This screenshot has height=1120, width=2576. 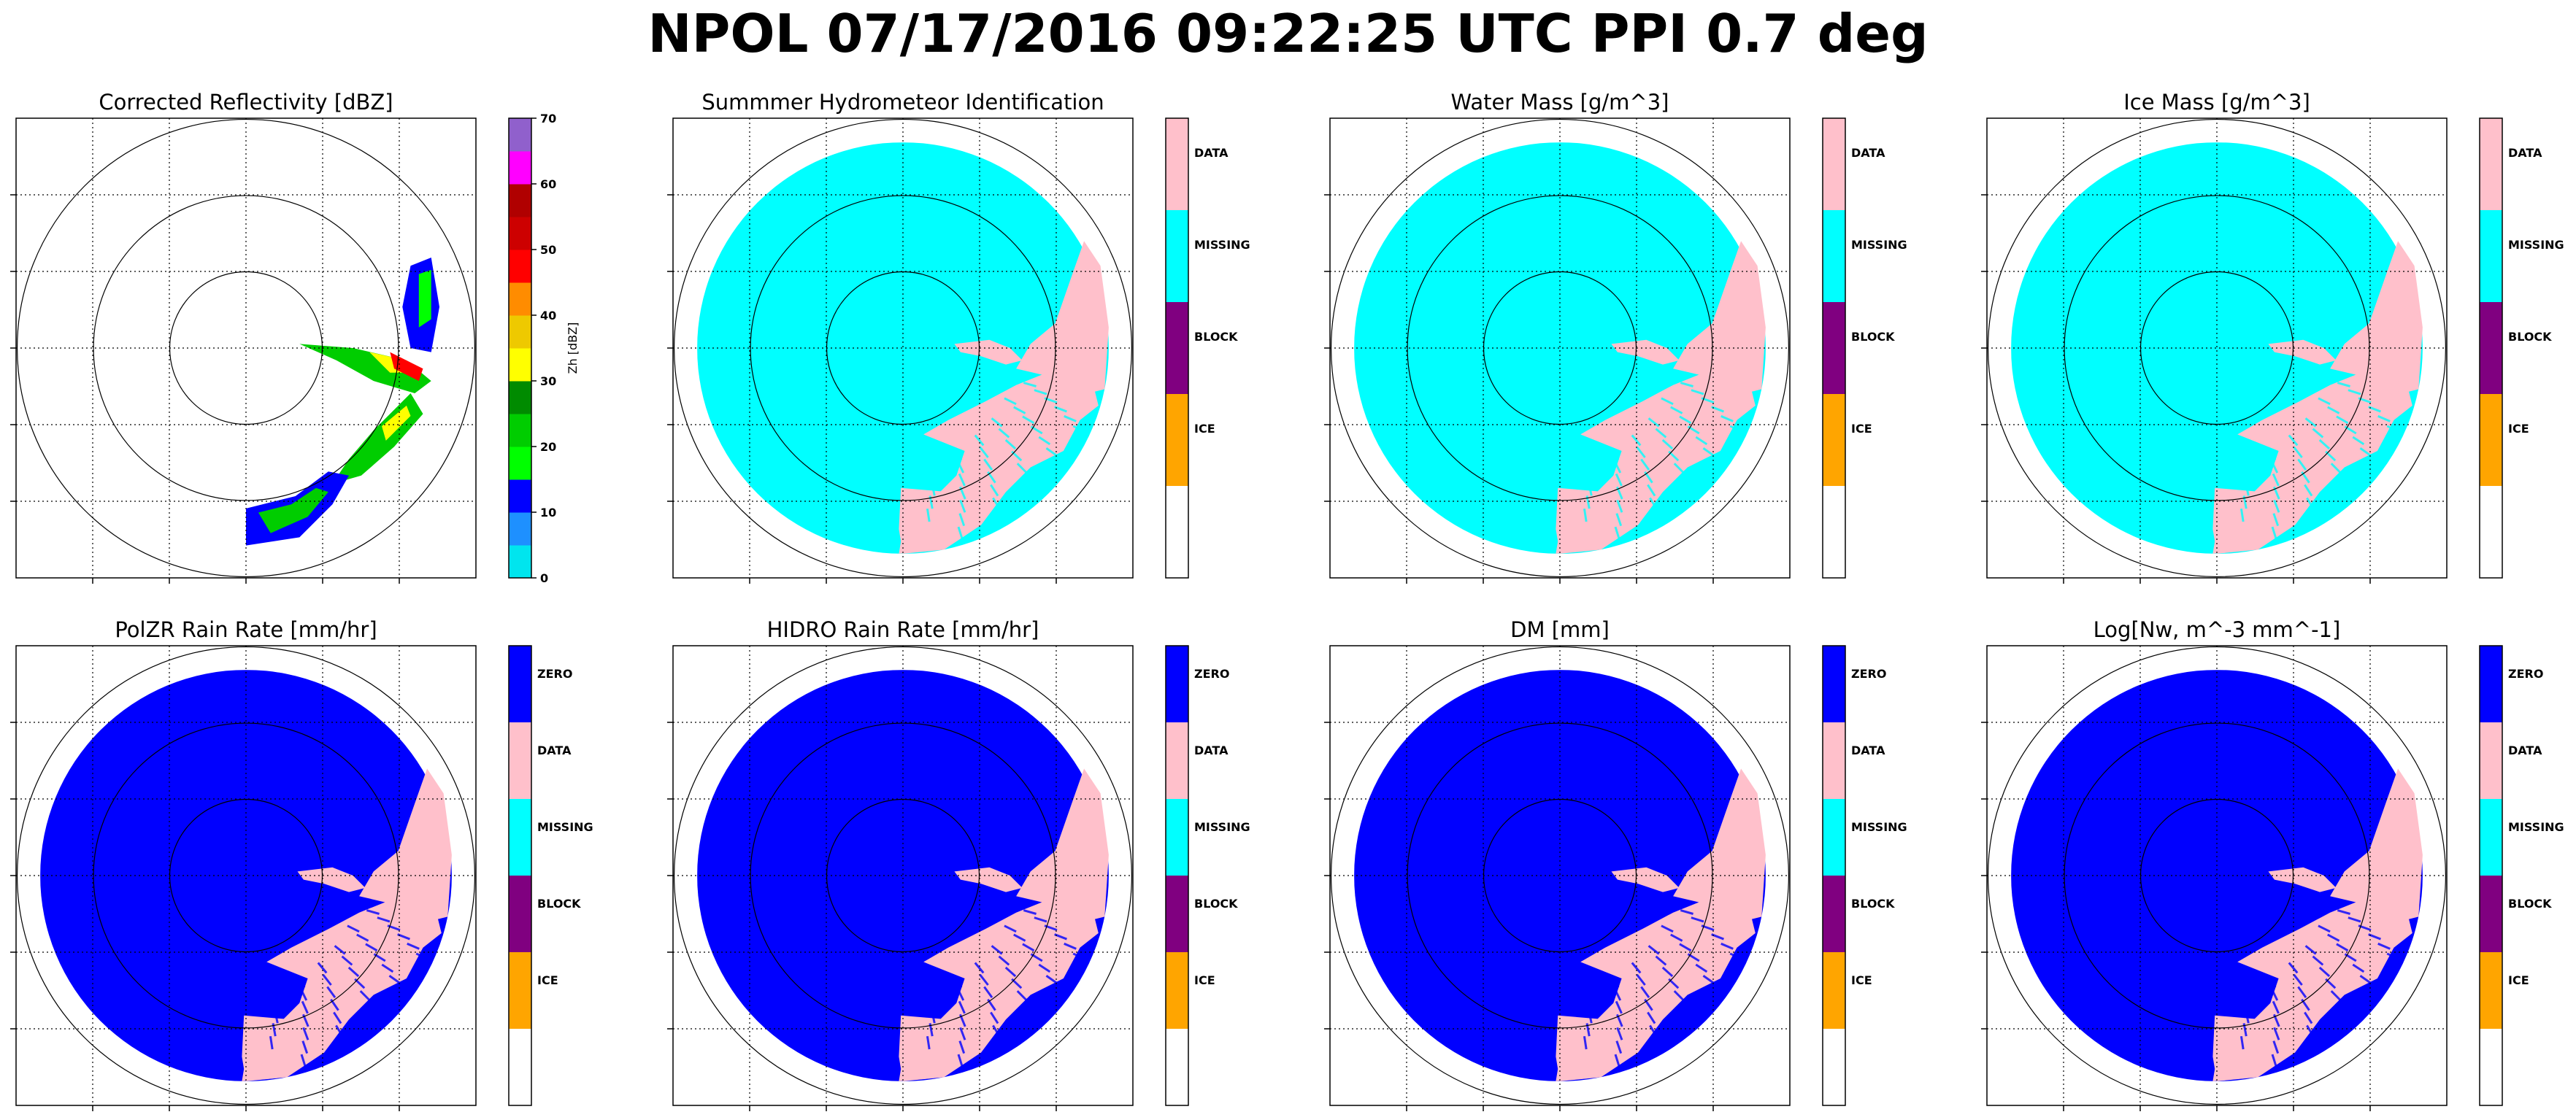 What do you see at coordinates (548, 381) in the screenshot?
I see `colorbar-tick-label: 30` at bounding box center [548, 381].